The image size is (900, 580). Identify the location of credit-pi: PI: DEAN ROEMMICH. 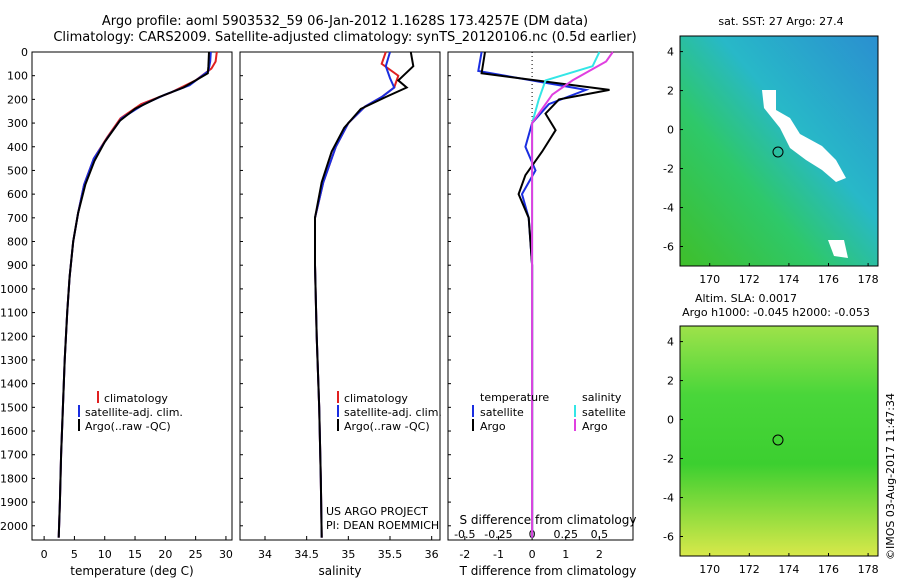
(382, 525).